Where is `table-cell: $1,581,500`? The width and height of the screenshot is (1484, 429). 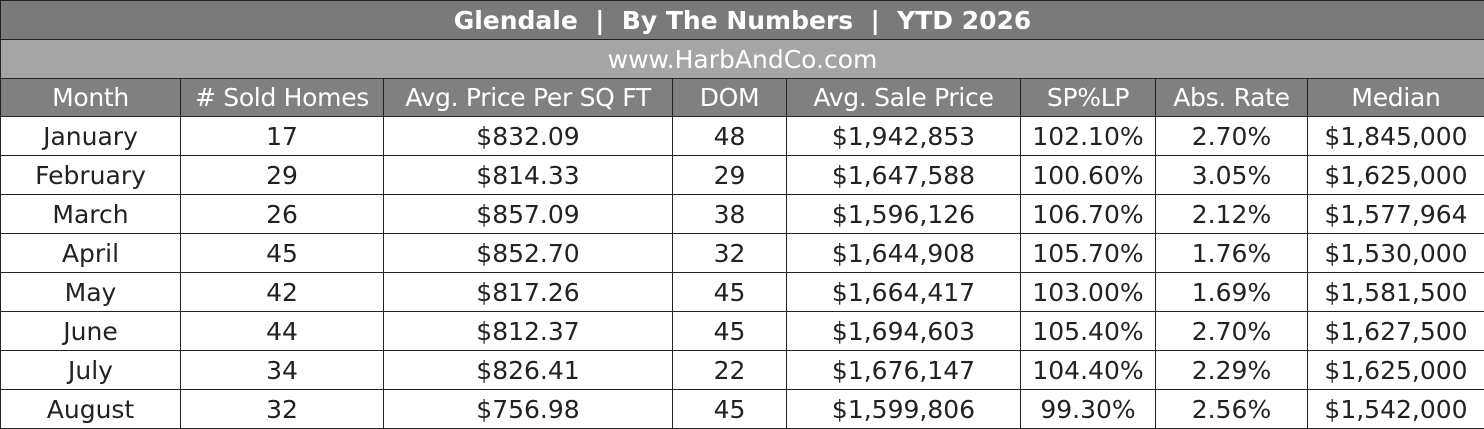 table-cell: $1,581,500 is located at coordinates (1395, 292).